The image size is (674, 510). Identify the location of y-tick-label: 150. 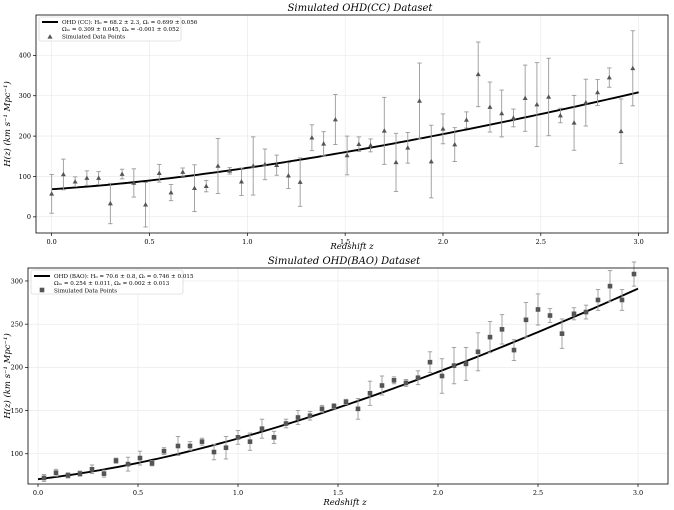
(17, 411).